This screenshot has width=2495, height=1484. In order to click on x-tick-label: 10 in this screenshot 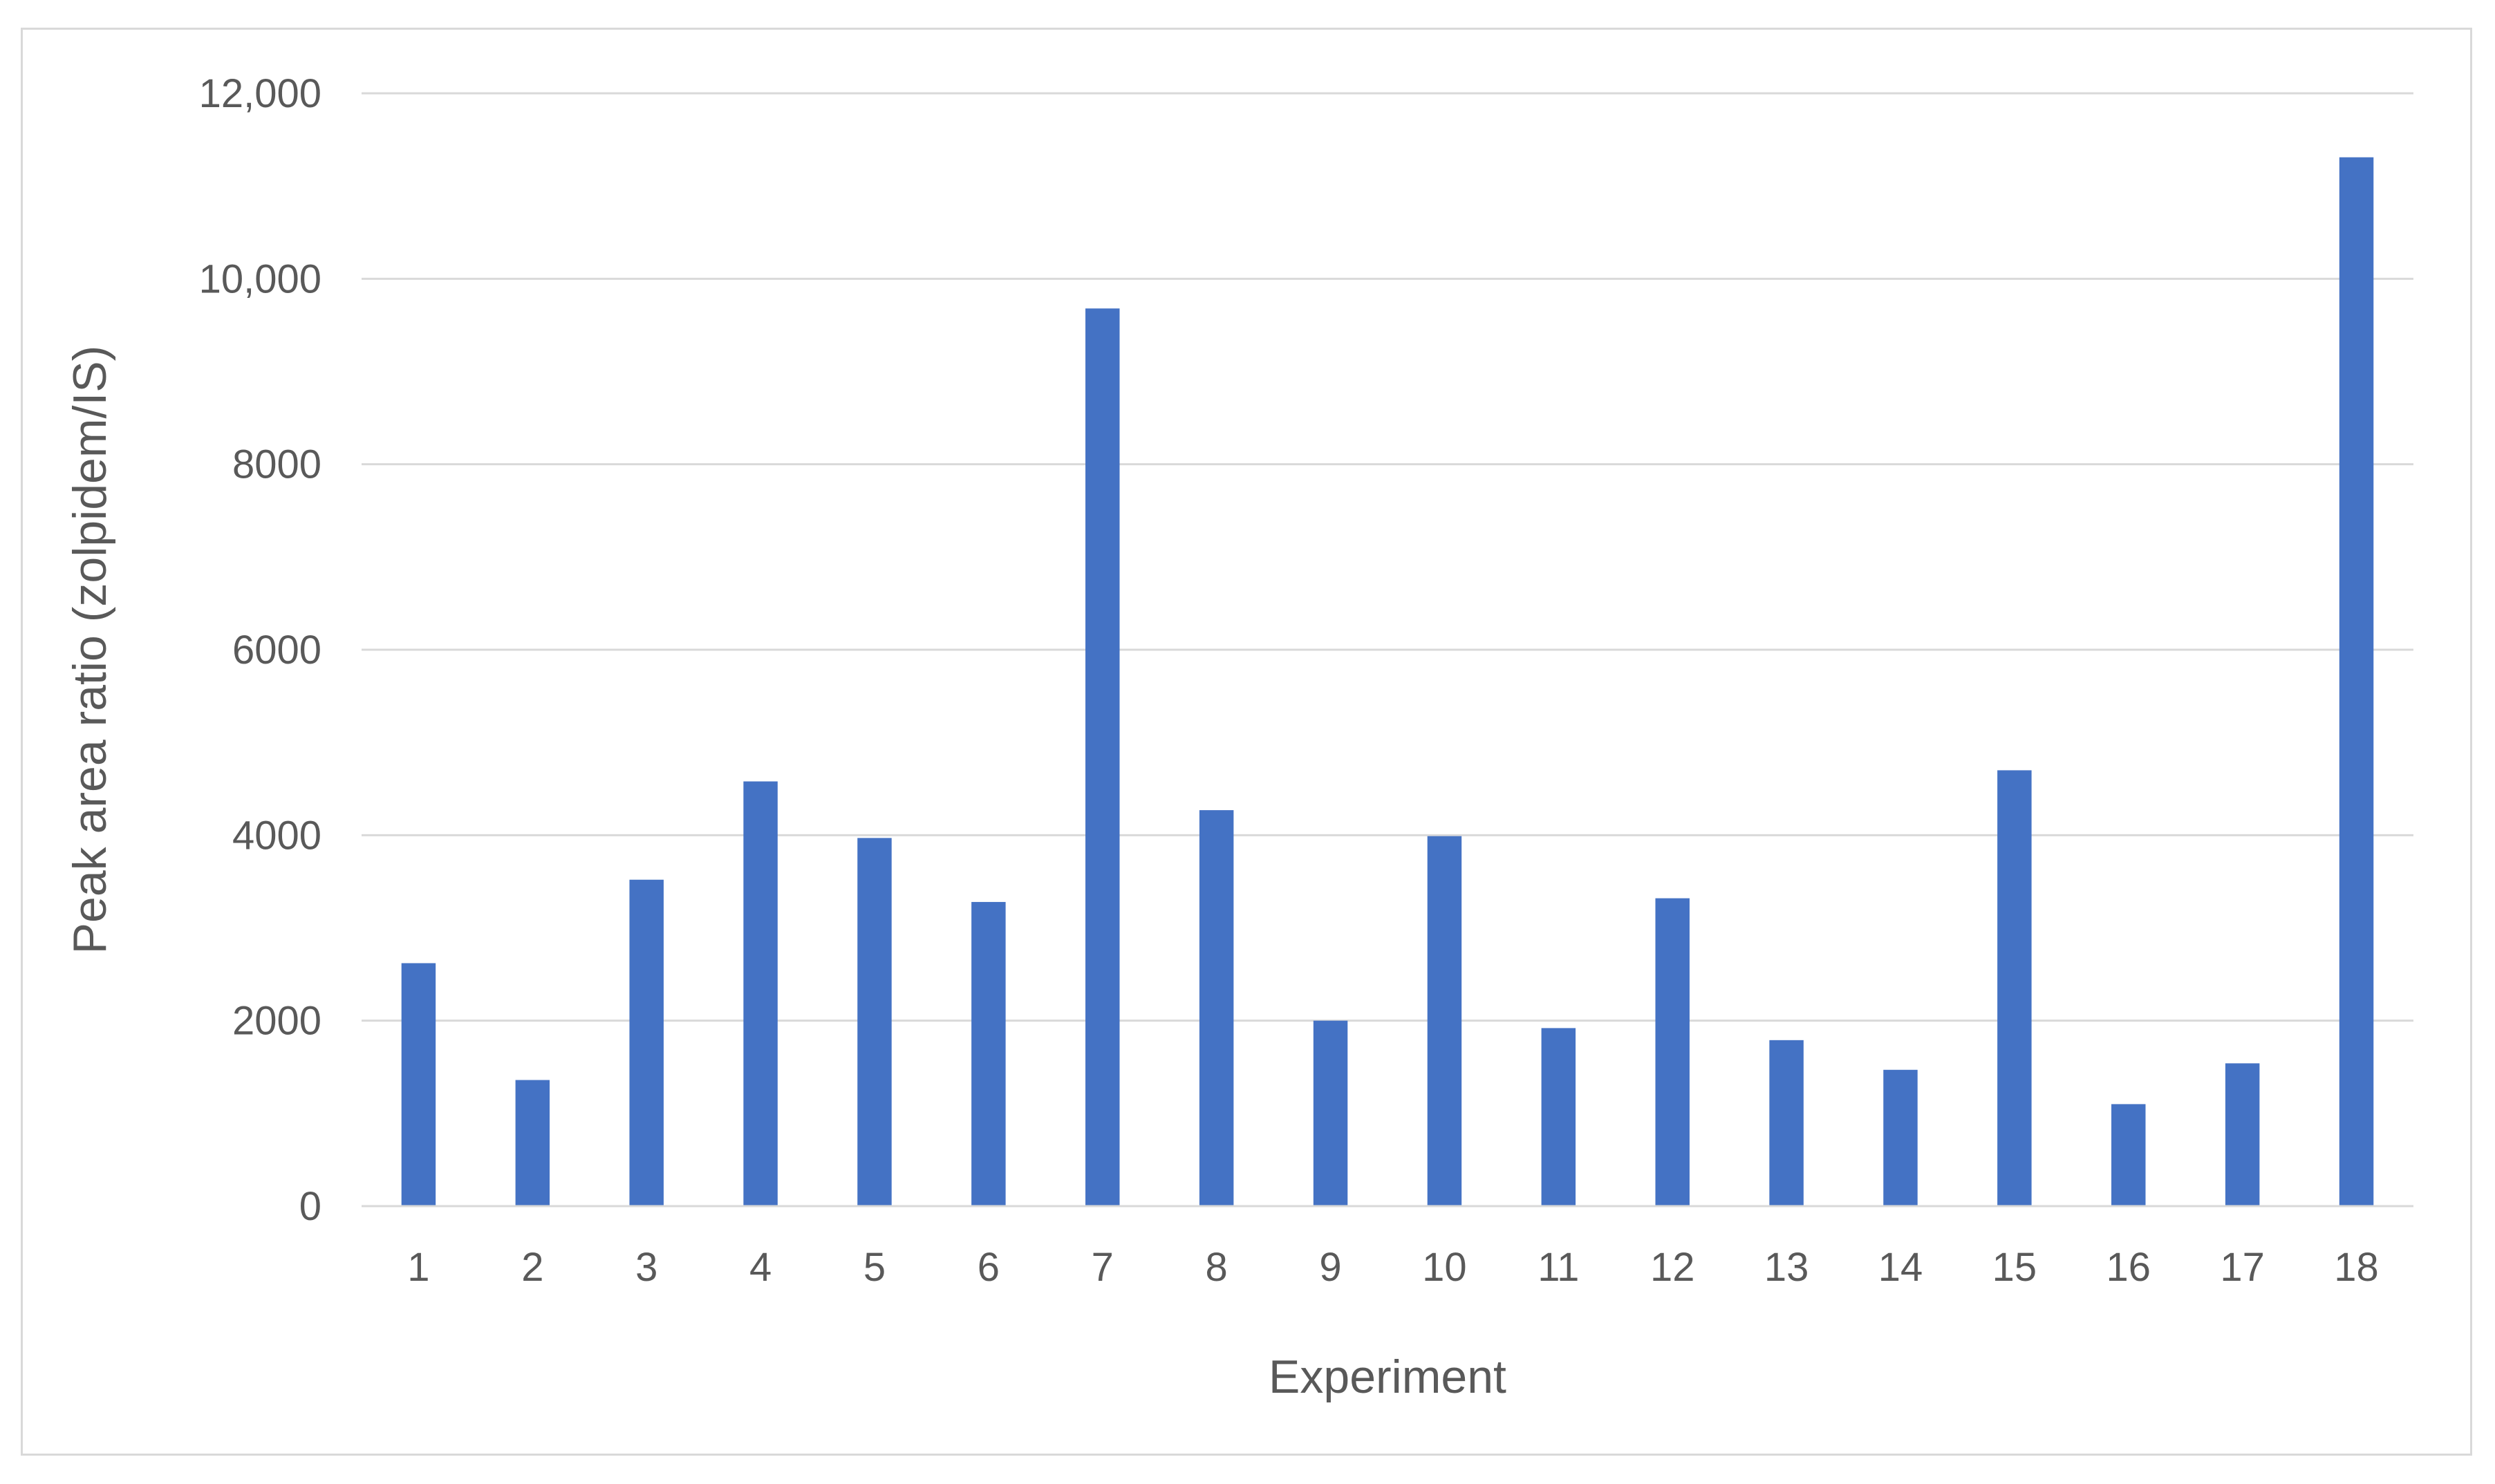, I will do `click(1444, 1267)`.